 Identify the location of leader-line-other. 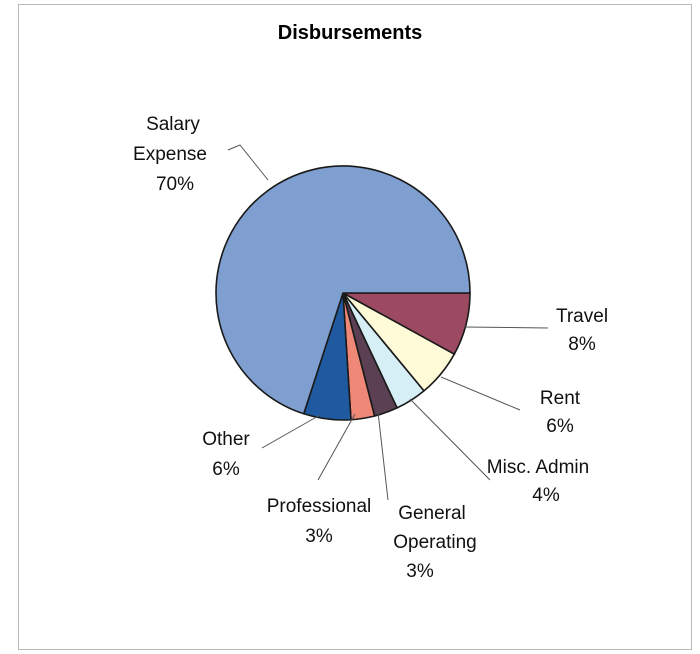
(291, 431).